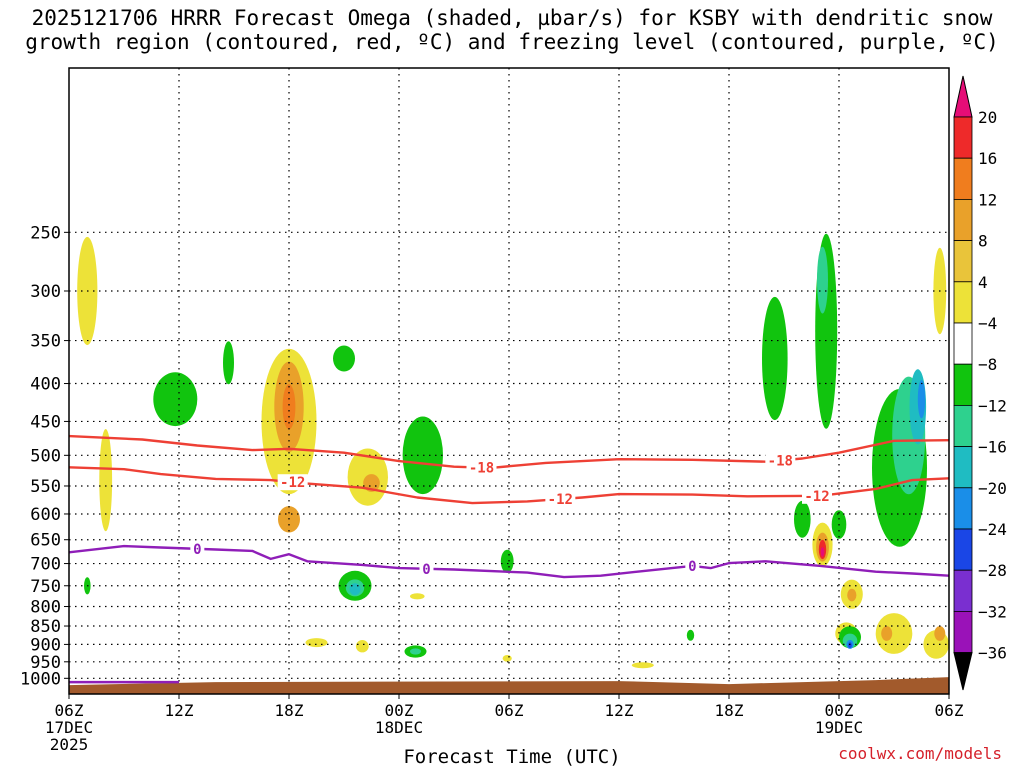  What do you see at coordinates (45, 233) in the screenshot?
I see `y-tick-label: 250` at bounding box center [45, 233].